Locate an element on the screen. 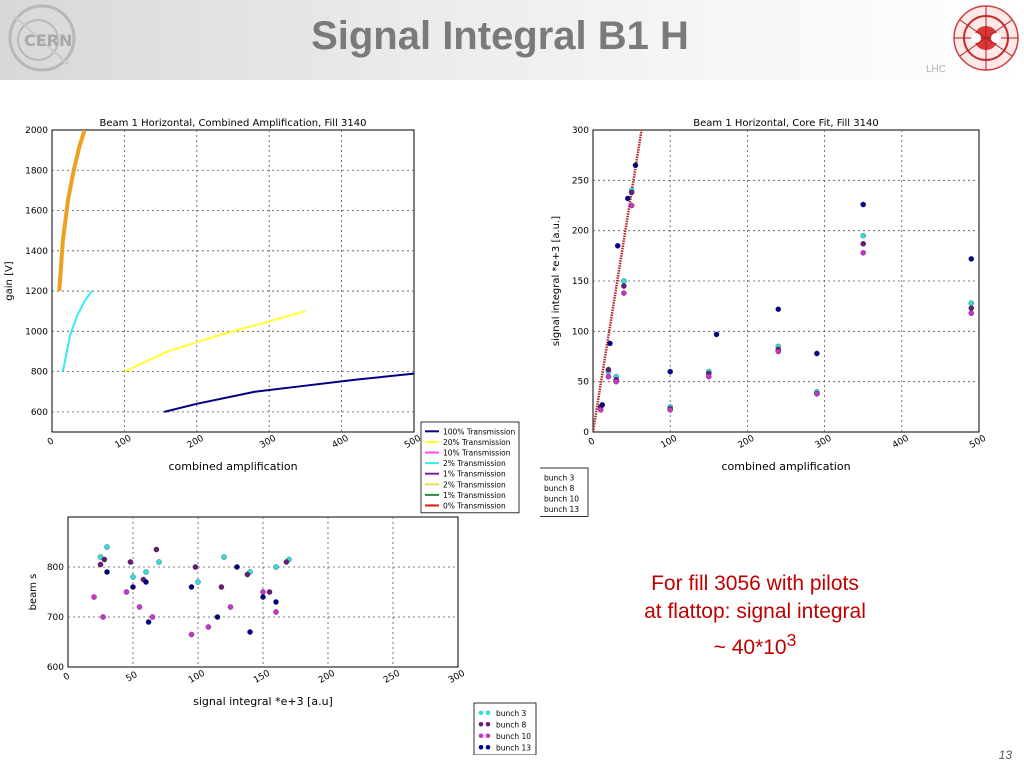 This screenshot has width=1024, height=768. x-axis-label: signal integral *e+3 [a.u] is located at coordinates (263, 701).